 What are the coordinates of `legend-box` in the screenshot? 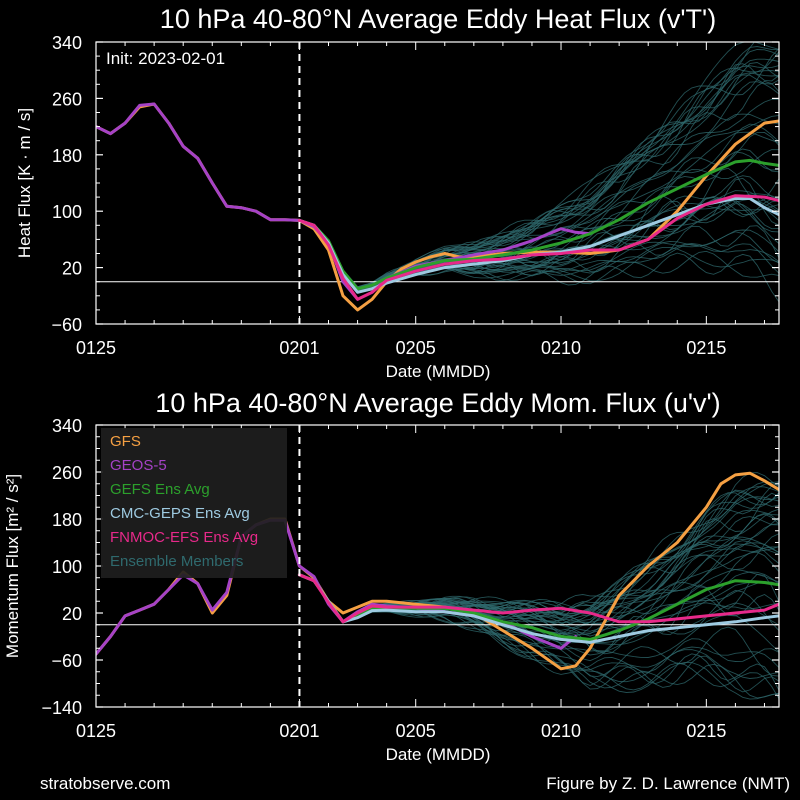 It's located at (194, 503).